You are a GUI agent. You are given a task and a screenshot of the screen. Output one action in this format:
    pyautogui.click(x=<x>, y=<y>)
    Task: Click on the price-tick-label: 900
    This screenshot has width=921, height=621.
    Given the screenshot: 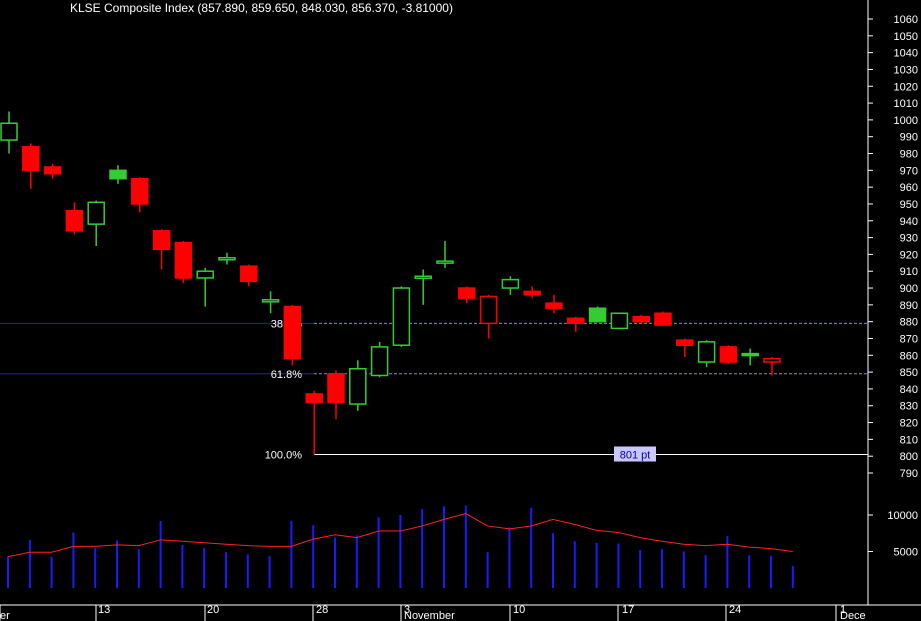 What is the action you would take?
    pyautogui.click(x=909, y=289)
    